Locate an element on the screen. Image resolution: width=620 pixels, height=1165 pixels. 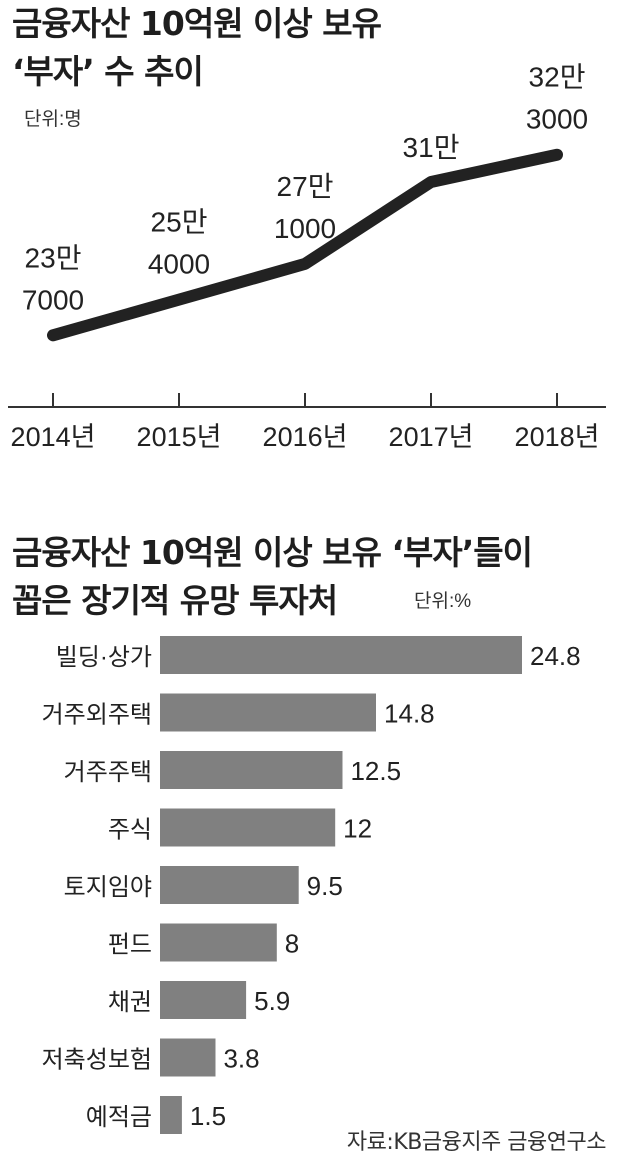
value-label: 12.5 is located at coordinates (375, 771).